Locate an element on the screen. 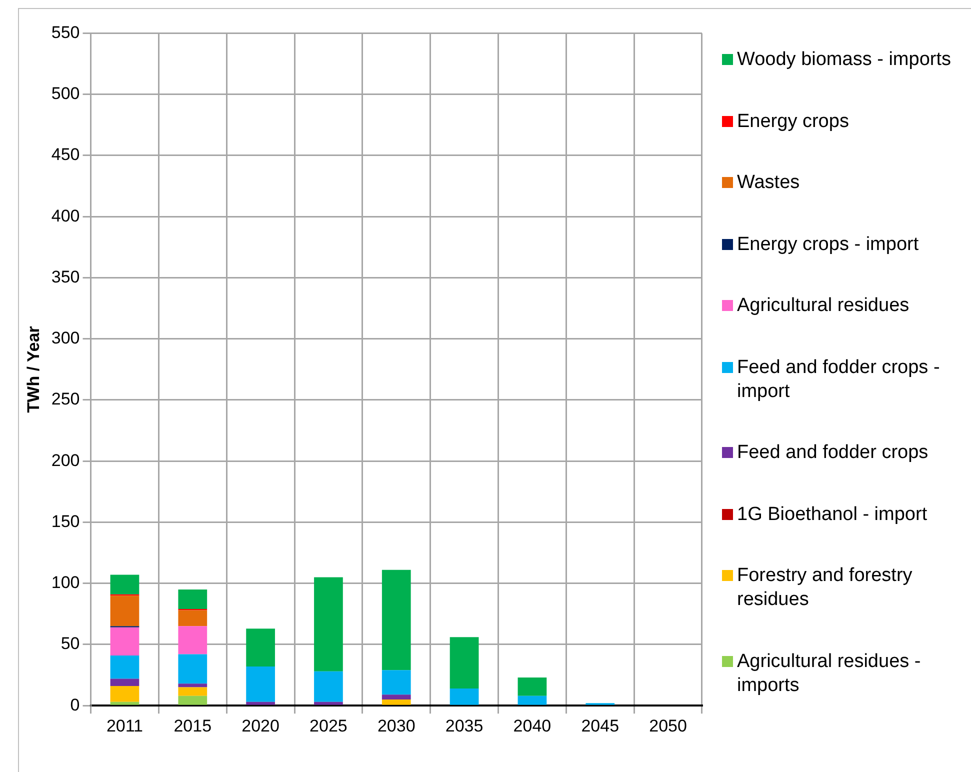 The height and width of the screenshot is (772, 971). legend-label: Agricultural residues - imports is located at coordinates (829, 674).